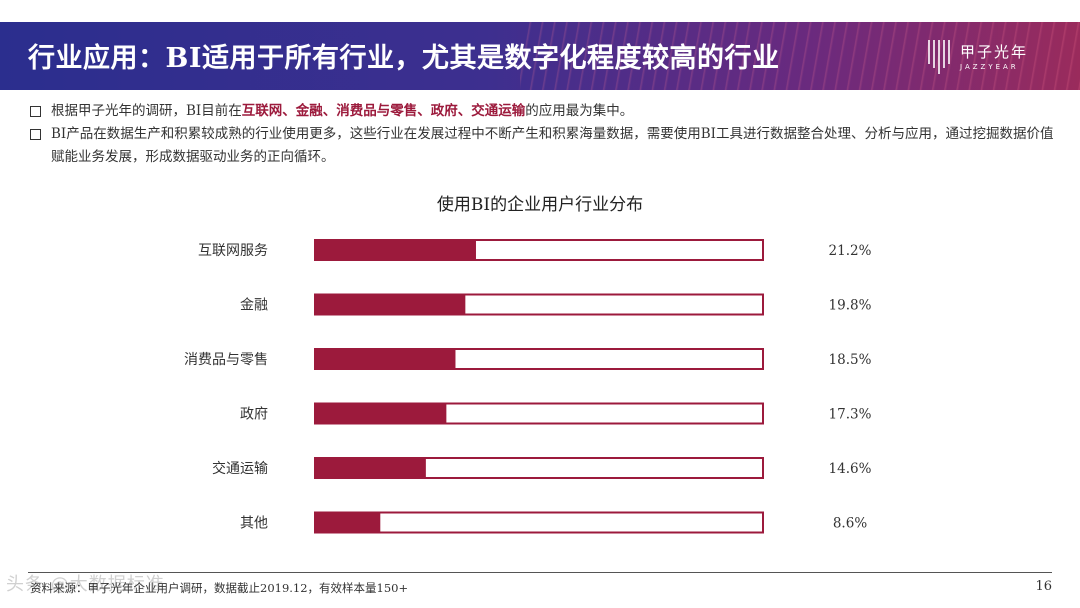  I want to click on value-label: 17.3%, so click(850, 415).